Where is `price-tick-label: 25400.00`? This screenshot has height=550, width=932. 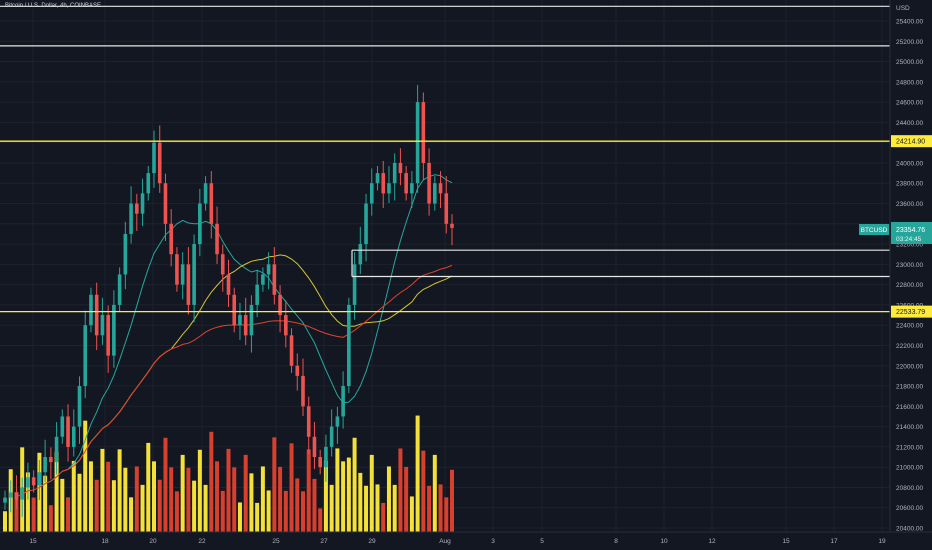
price-tick-label: 25400.00 is located at coordinates (909, 22).